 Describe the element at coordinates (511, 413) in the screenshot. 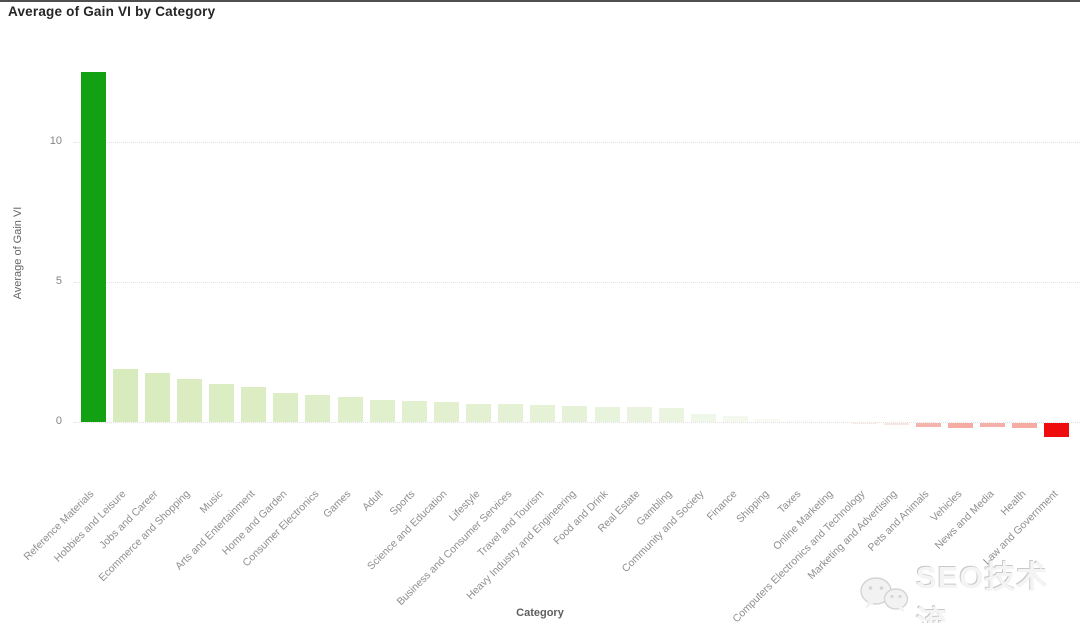

I see `bar-business-and-consumer-services` at that location.